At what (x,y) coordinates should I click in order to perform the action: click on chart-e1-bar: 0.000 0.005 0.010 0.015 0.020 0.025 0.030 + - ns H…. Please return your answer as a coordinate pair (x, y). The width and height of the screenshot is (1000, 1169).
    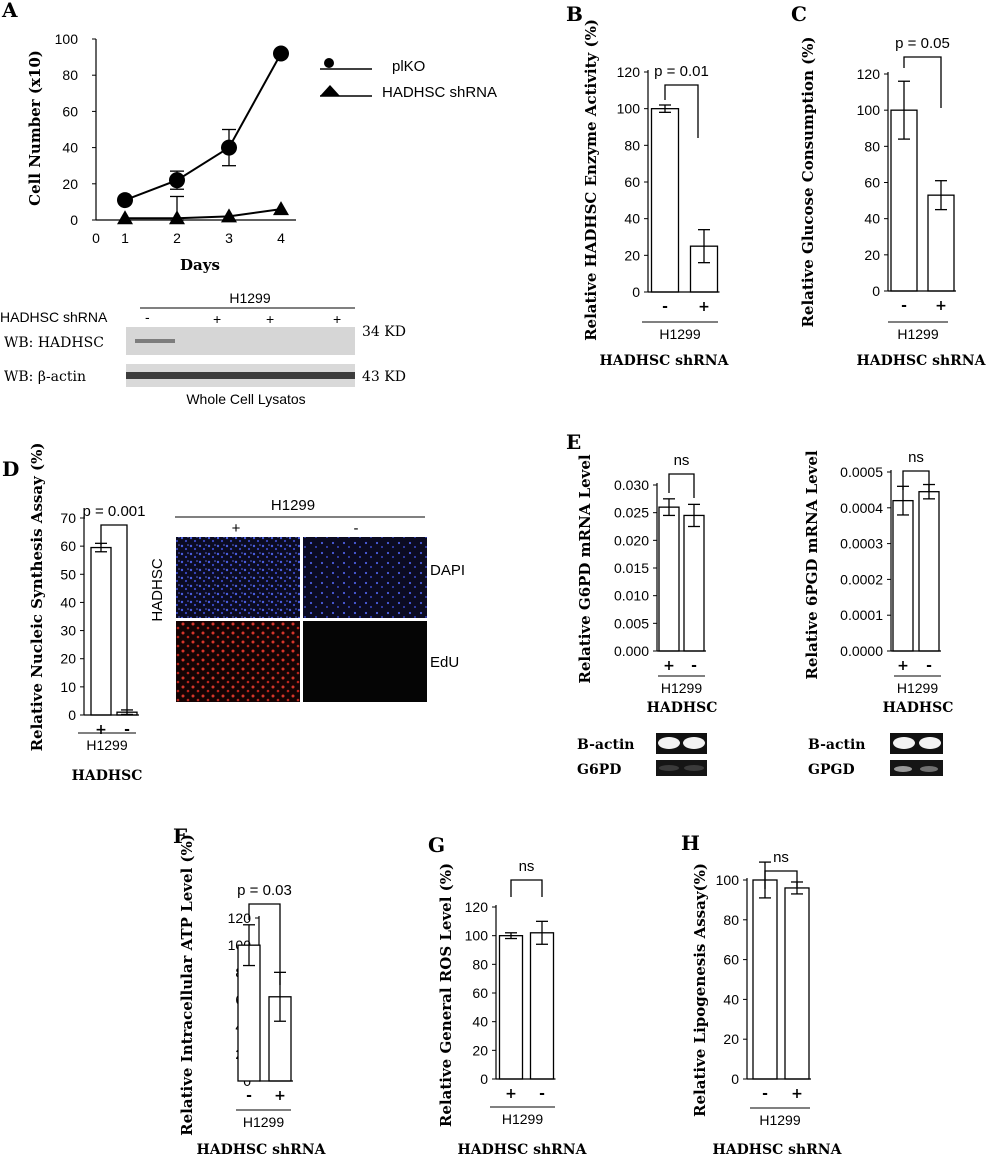
    Looking at the image, I should click on (665, 584).